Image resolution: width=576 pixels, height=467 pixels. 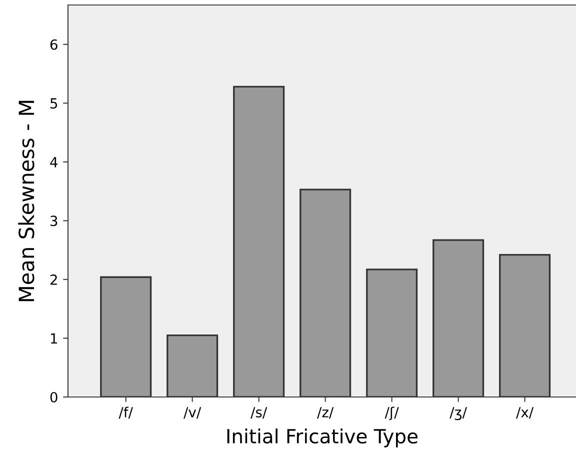 What do you see at coordinates (259, 413) in the screenshot?
I see `x-tick-label: /s/` at bounding box center [259, 413].